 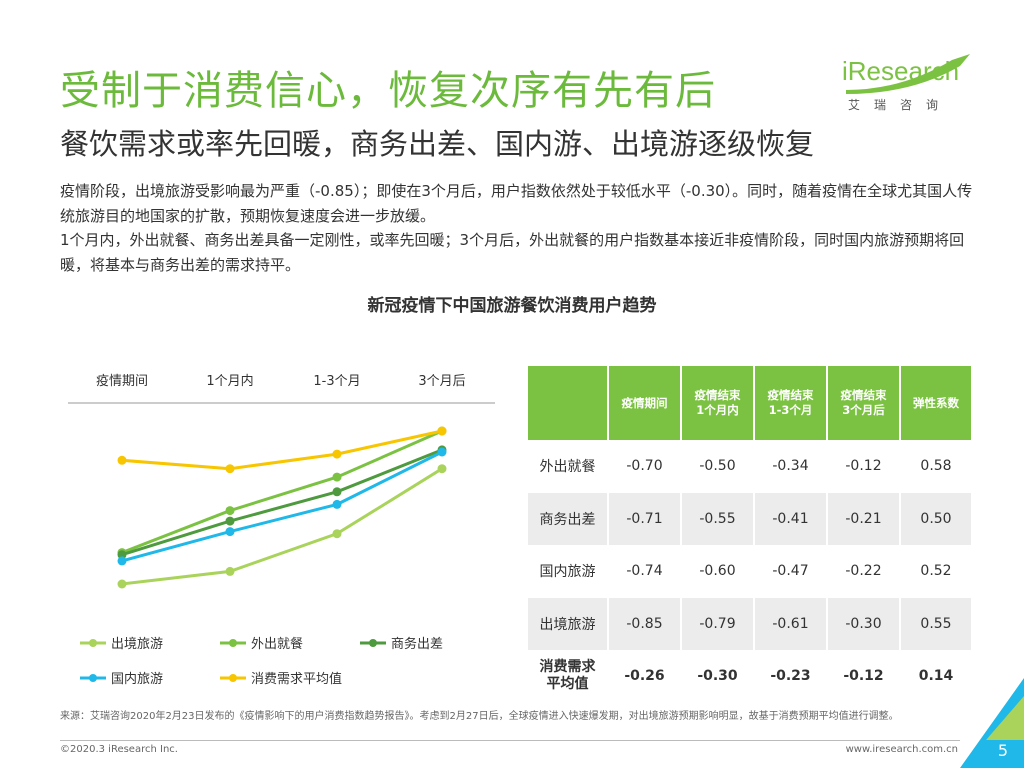 What do you see at coordinates (137, 644) in the screenshot?
I see `legend-label: 出境旅游` at bounding box center [137, 644].